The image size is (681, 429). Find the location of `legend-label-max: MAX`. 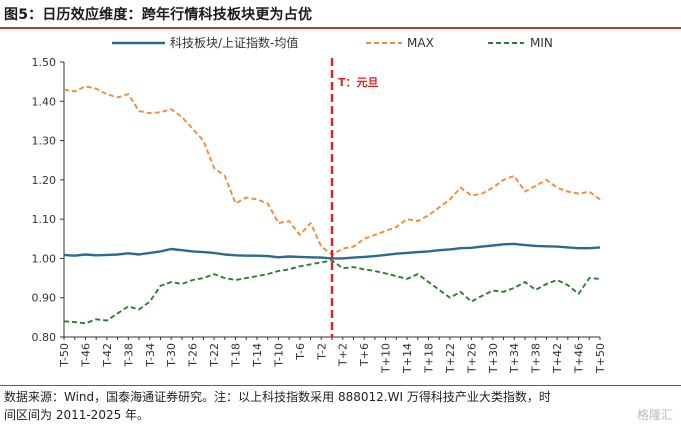

legend-label-max: MAX is located at coordinates (420, 43).